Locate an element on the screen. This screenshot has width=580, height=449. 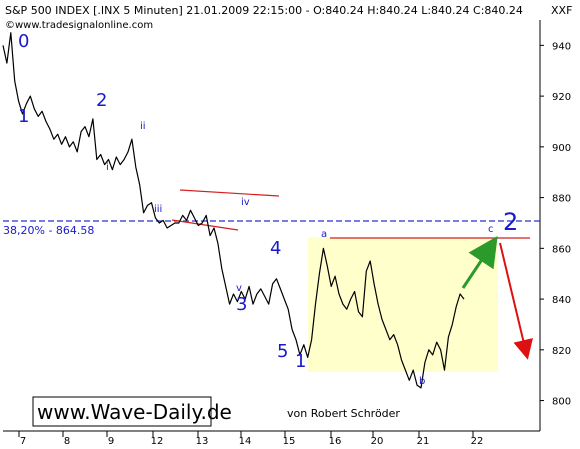
author-text: von Robert Schröder is located at coordinates (343, 413).